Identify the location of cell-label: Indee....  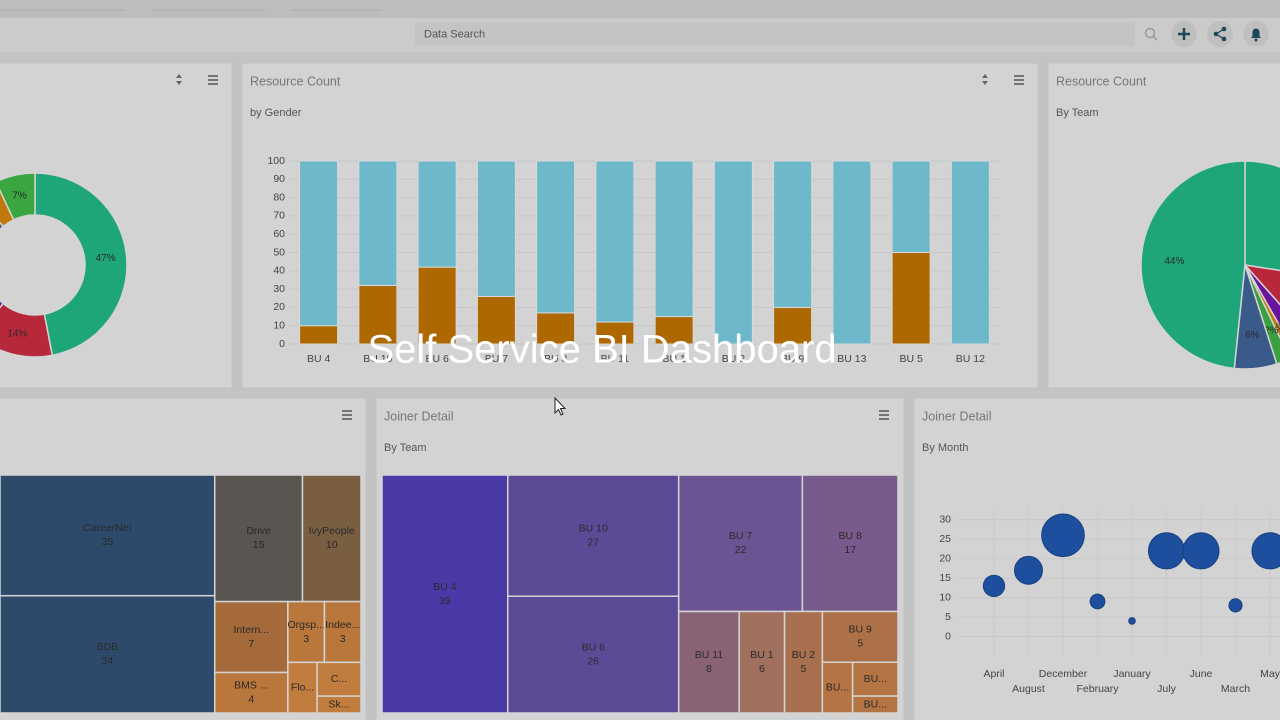
(342, 625).